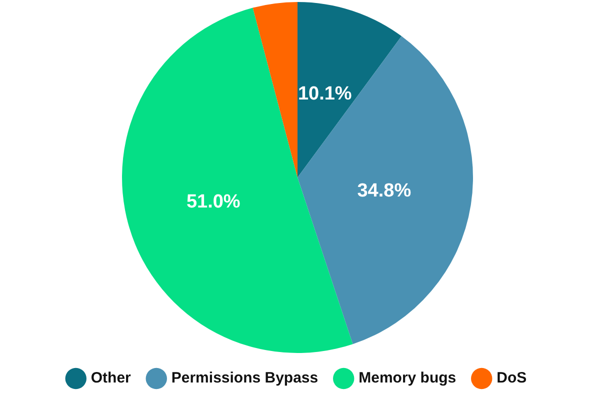 Image resolution: width=595 pixels, height=398 pixels. What do you see at coordinates (325, 93) in the screenshot?
I see `data-label: 10.1%` at bounding box center [325, 93].